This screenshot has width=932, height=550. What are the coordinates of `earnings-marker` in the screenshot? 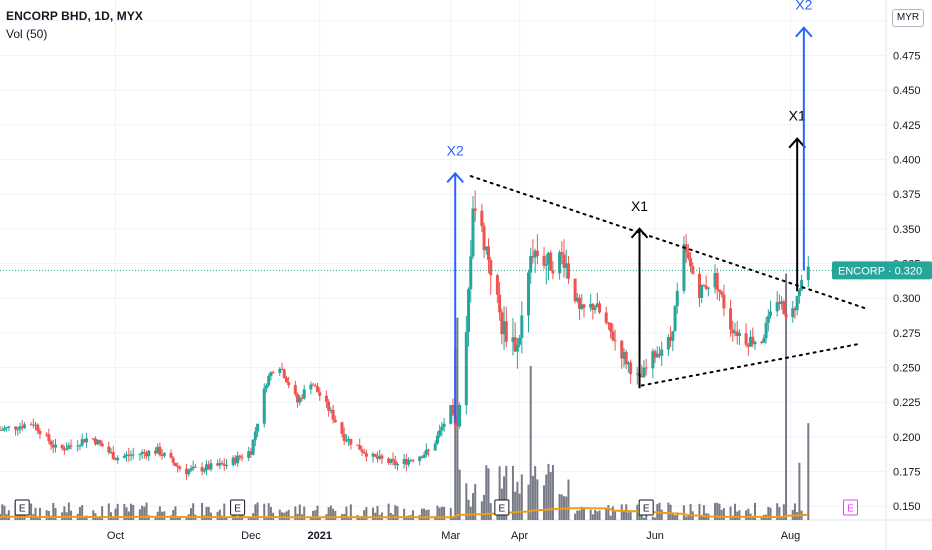 It's located at (22, 507).